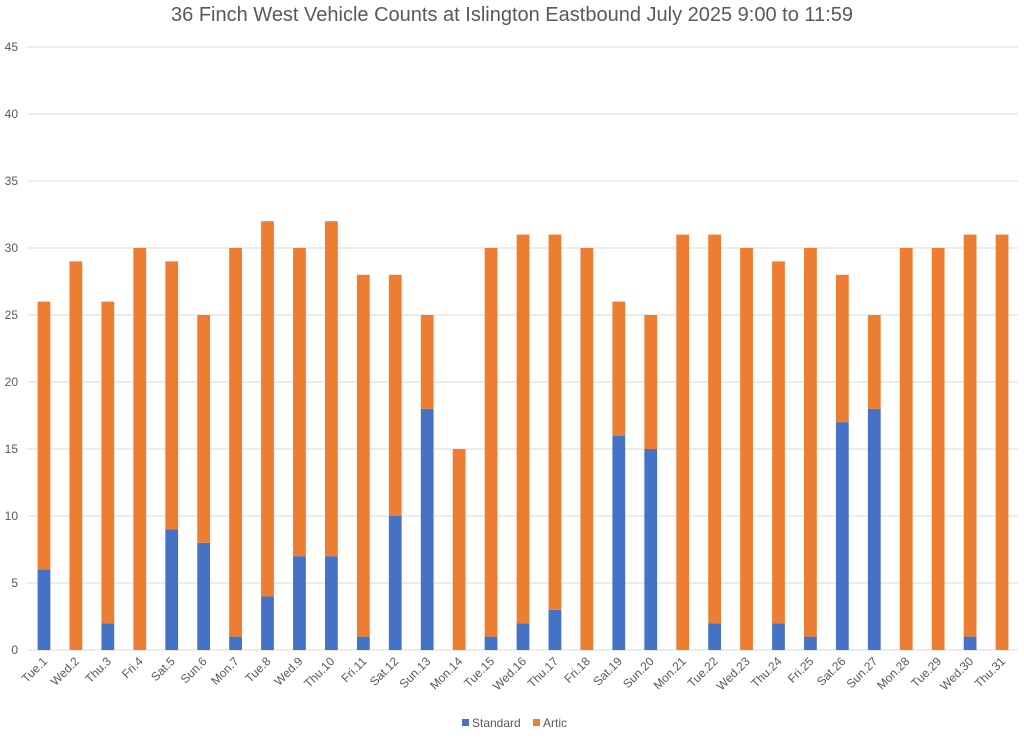  Describe the element at coordinates (353, 669) in the screenshot. I see `x-tick-label: Fri.11` at that location.